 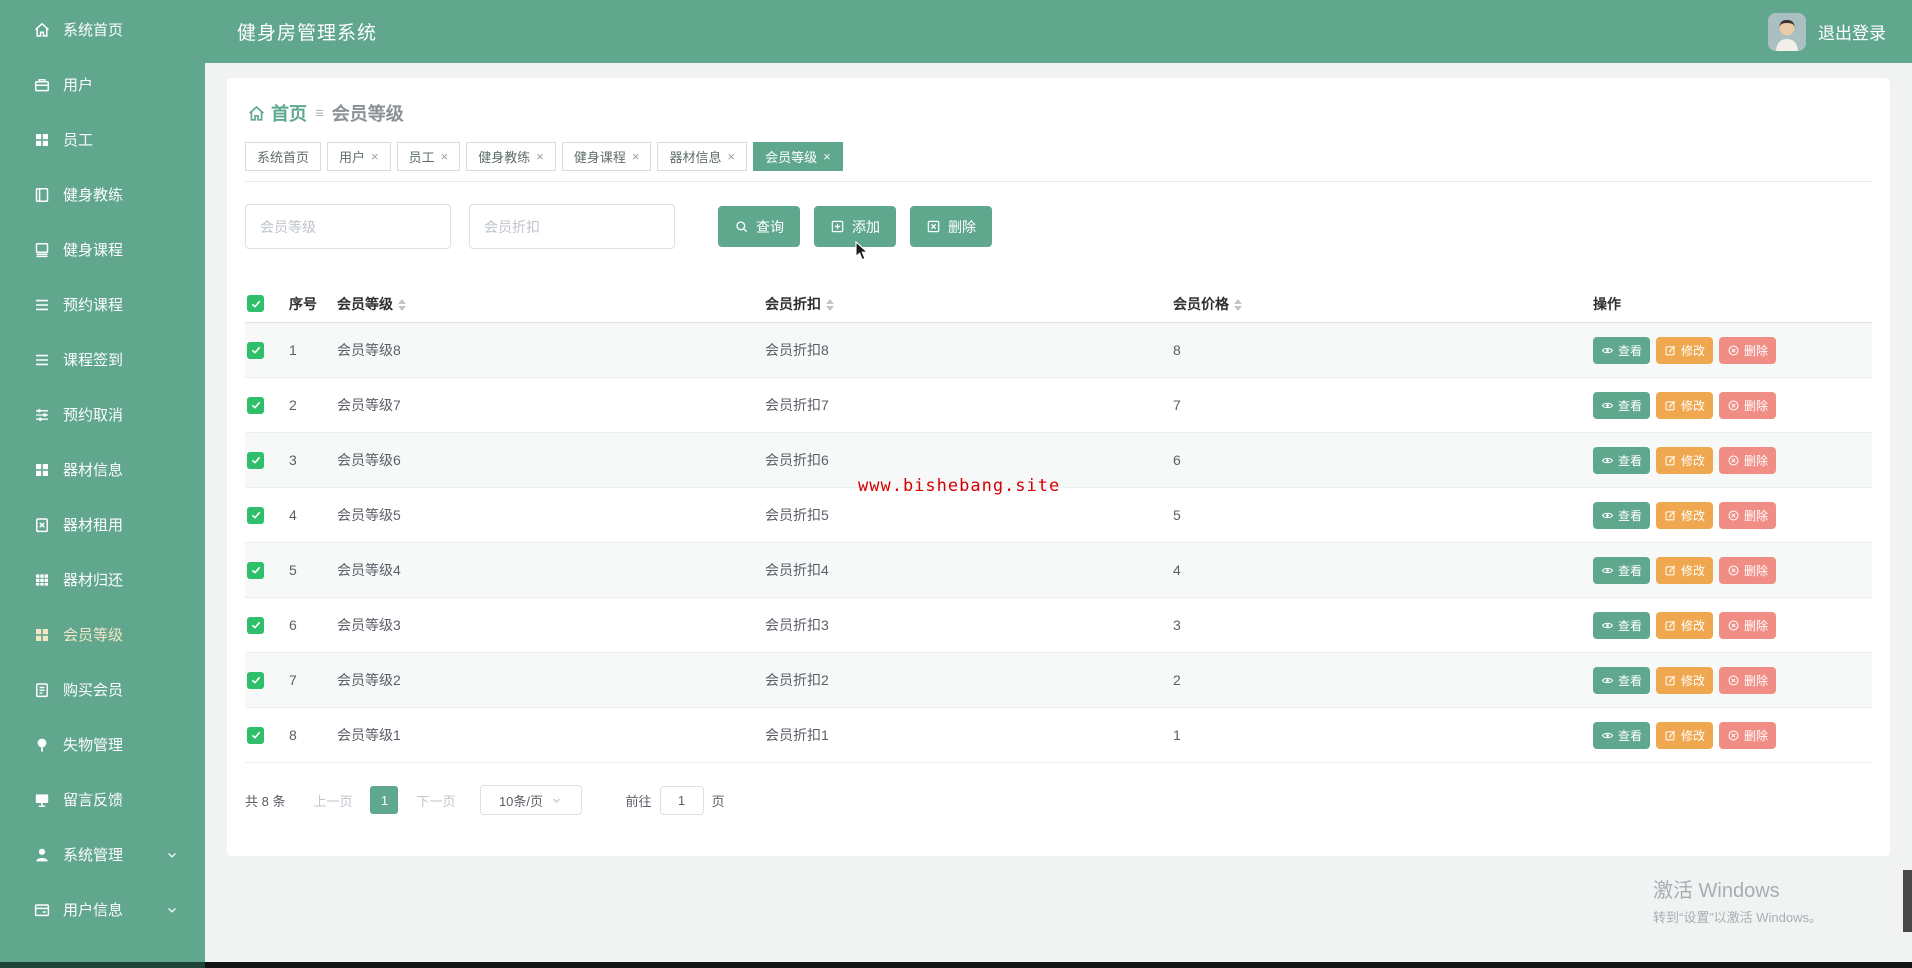 I want to click on cell-index: 3, so click(x=293, y=460).